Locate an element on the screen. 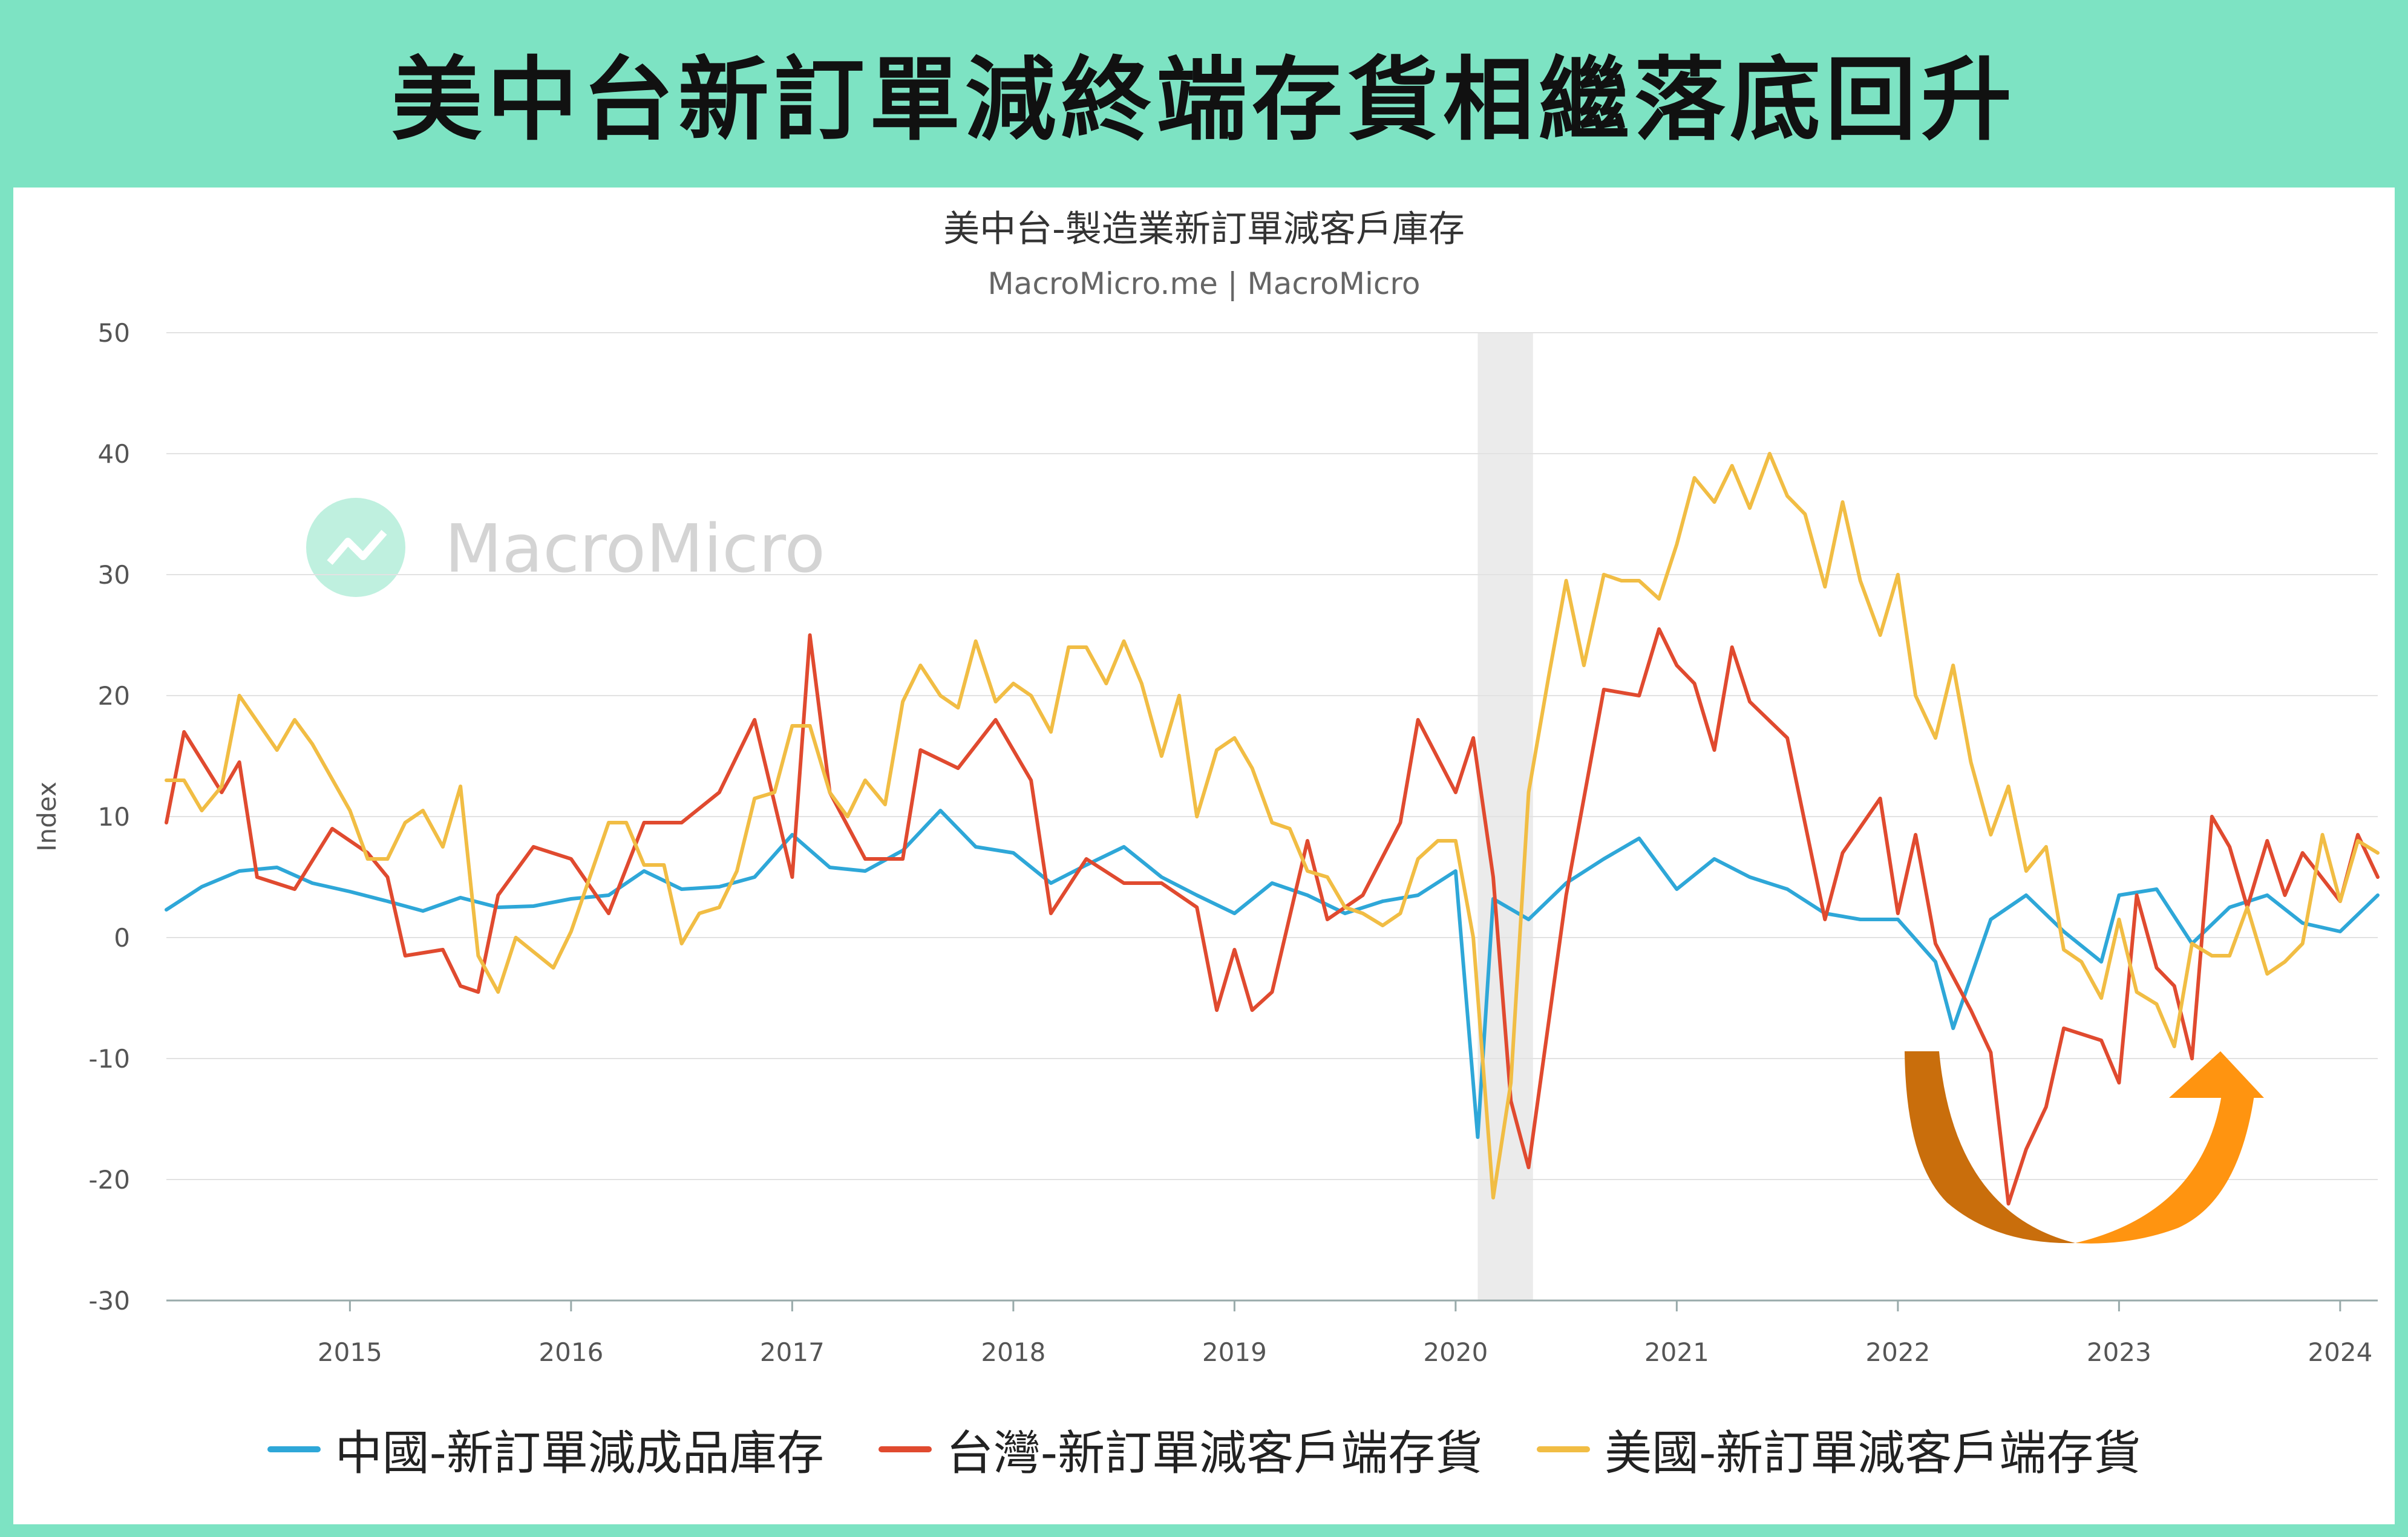 The width and height of the screenshot is (2408, 1537). x-tick-label: 2019 is located at coordinates (1234, 1352).